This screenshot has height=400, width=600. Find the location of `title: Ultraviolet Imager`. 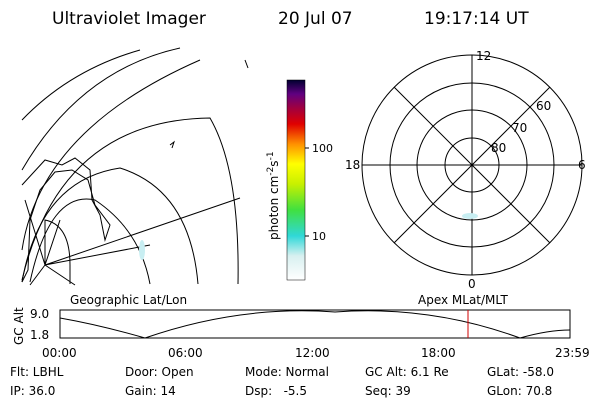

title: Ultraviolet Imager is located at coordinates (129, 19).